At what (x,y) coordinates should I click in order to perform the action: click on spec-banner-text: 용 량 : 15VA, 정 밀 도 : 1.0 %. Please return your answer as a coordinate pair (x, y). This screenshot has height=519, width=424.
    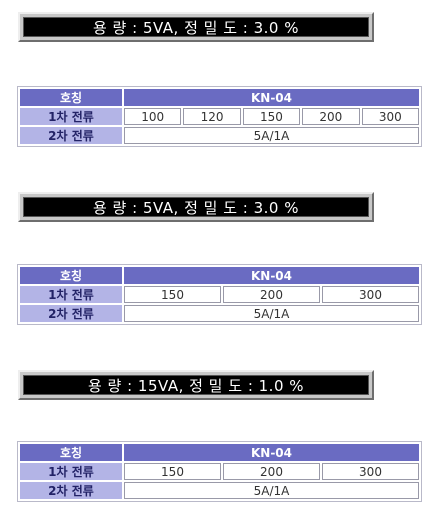
    Looking at the image, I should click on (196, 385).